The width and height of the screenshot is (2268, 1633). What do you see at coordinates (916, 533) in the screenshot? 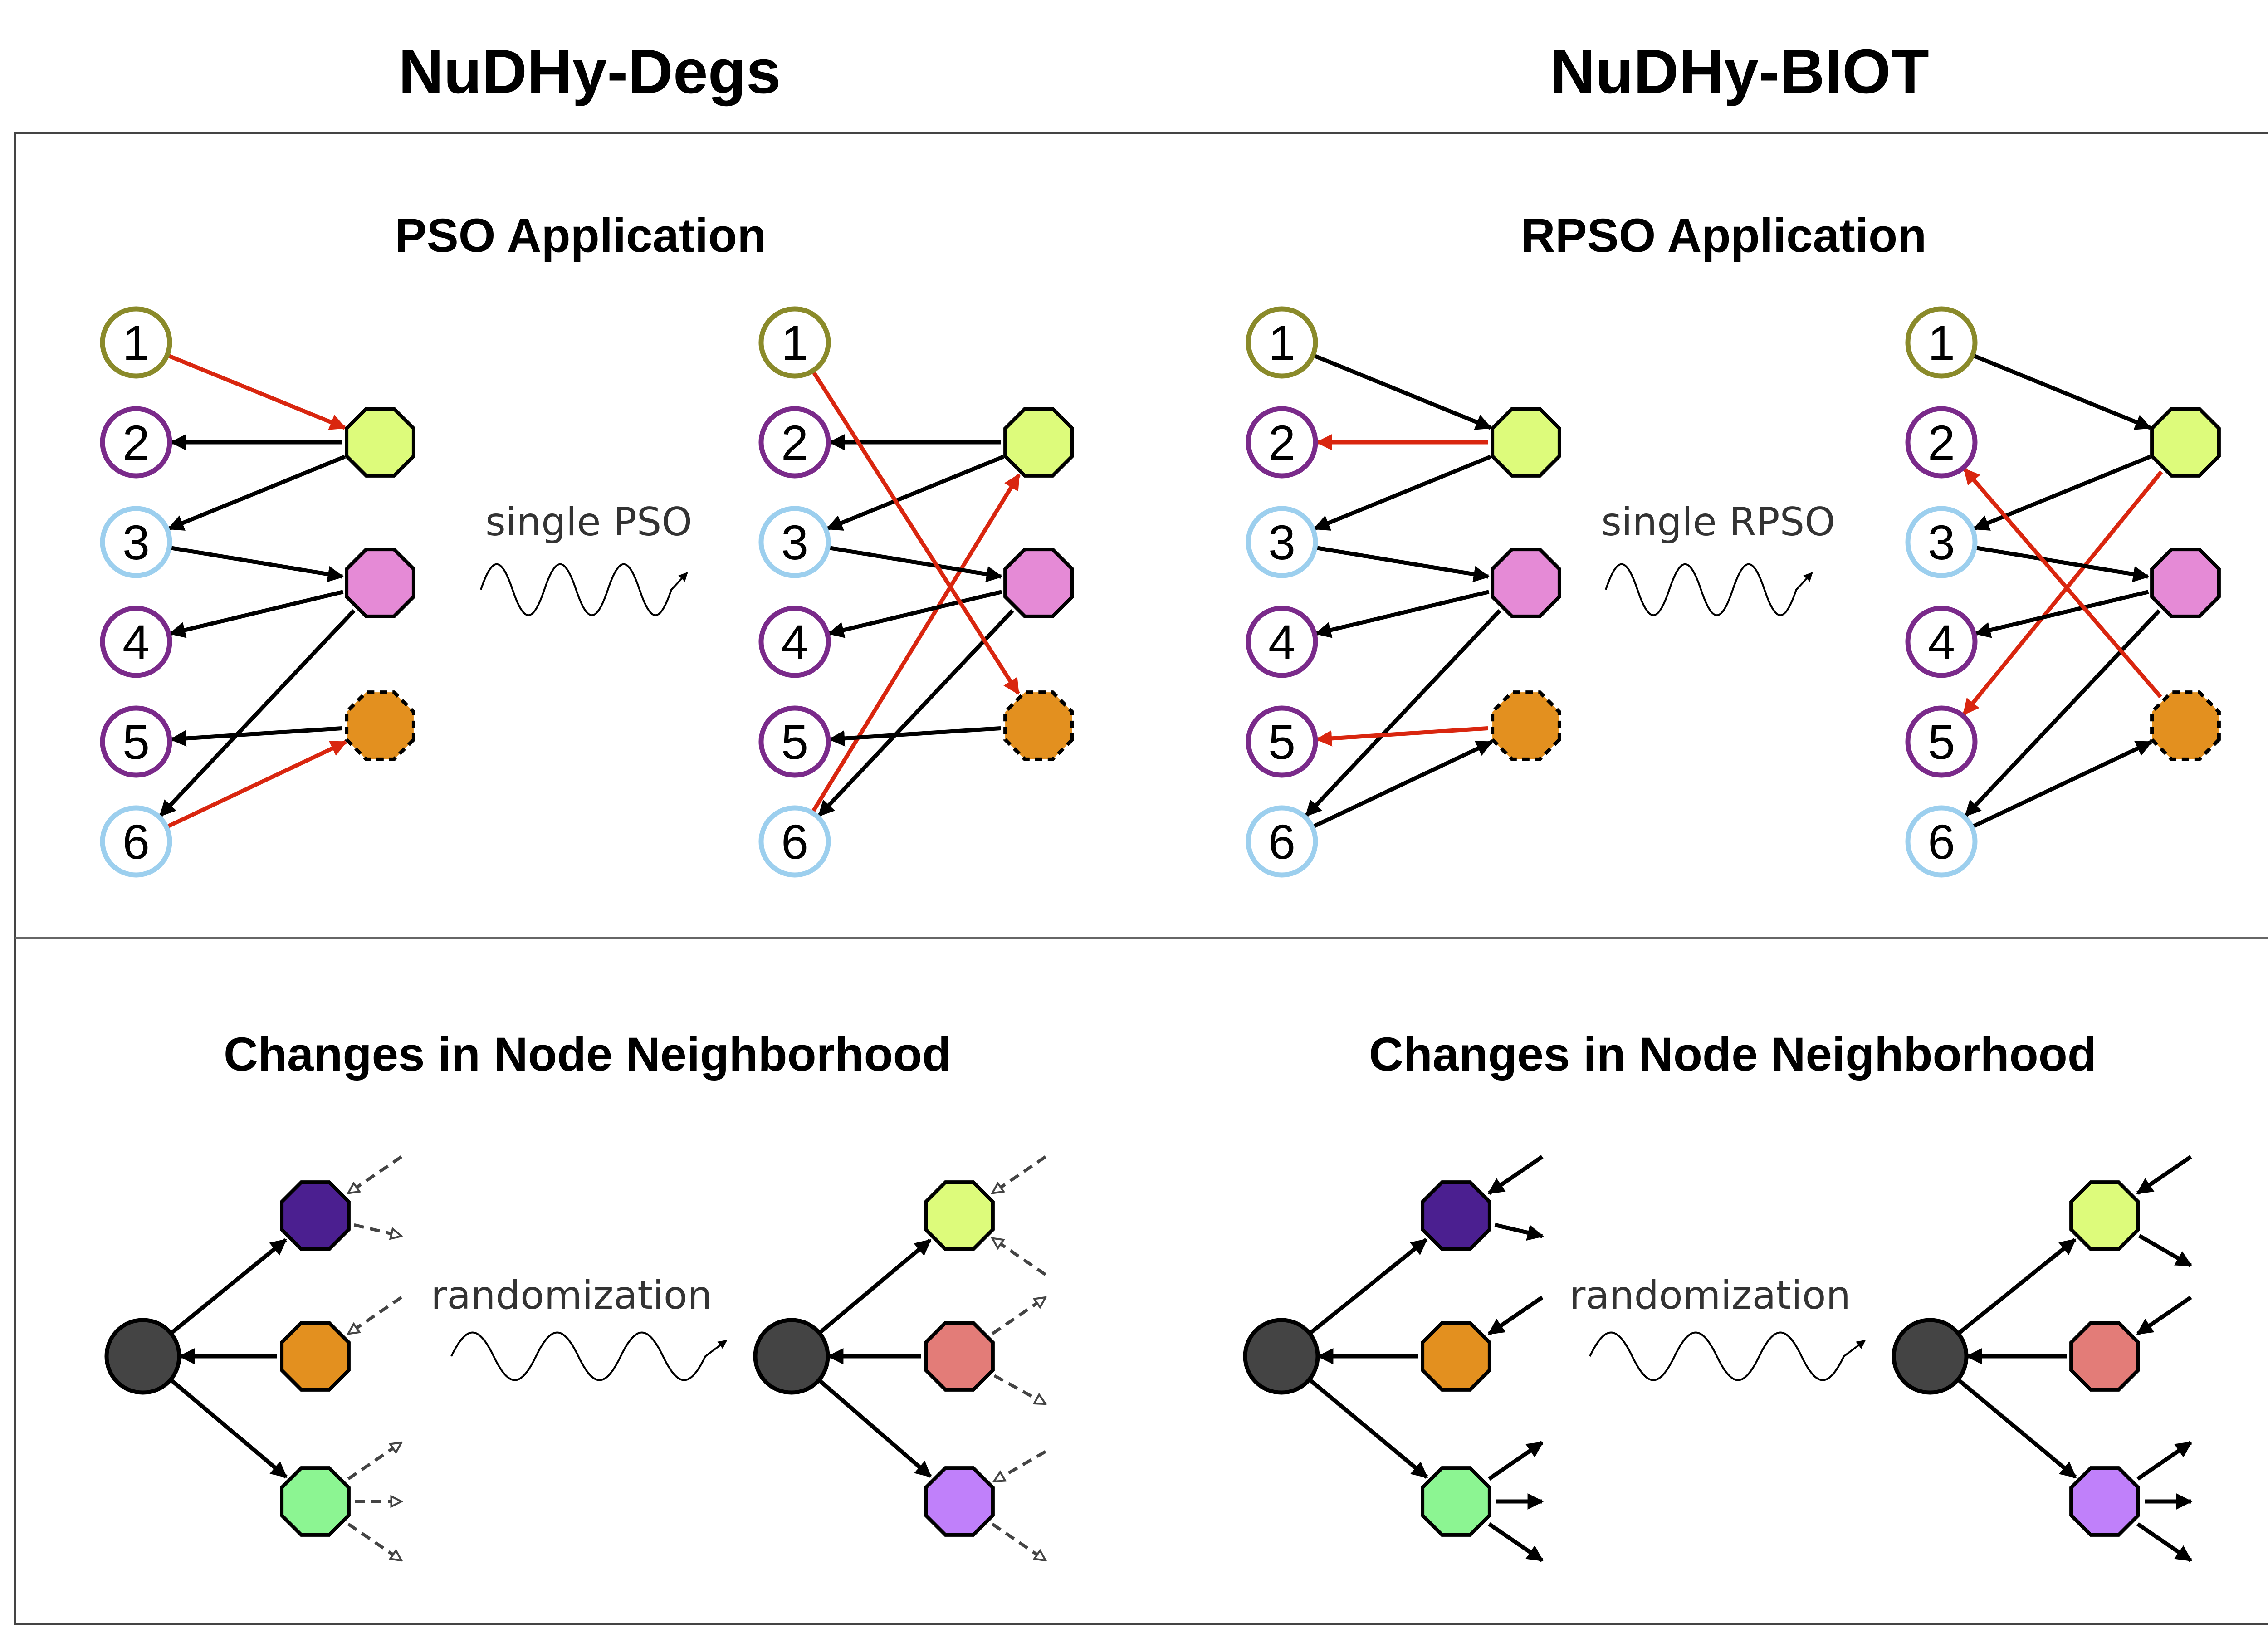
I see `edge-node1-to-hyperedge3` at bounding box center [916, 533].